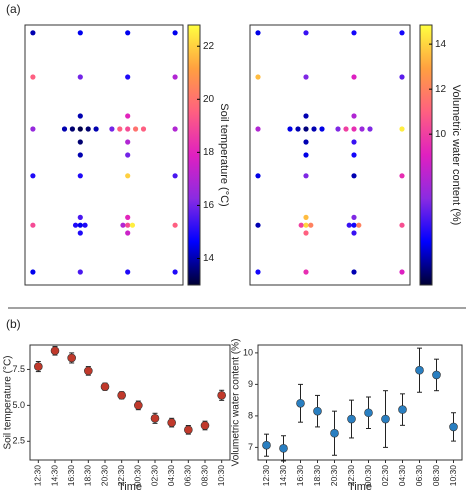 The image size is (474, 493). Describe the element at coordinates (419, 476) in the screenshot. I see `x-tick-label: 06:30` at that location.